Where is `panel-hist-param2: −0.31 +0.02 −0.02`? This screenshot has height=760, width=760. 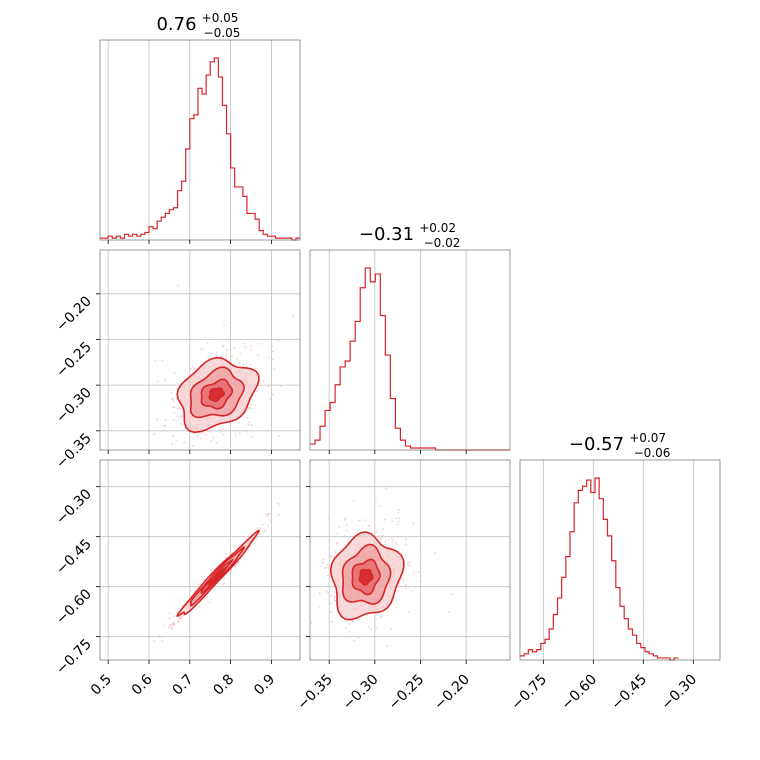 panel-hist-param2: −0.31 +0.02 −0.02 is located at coordinates (410, 337).